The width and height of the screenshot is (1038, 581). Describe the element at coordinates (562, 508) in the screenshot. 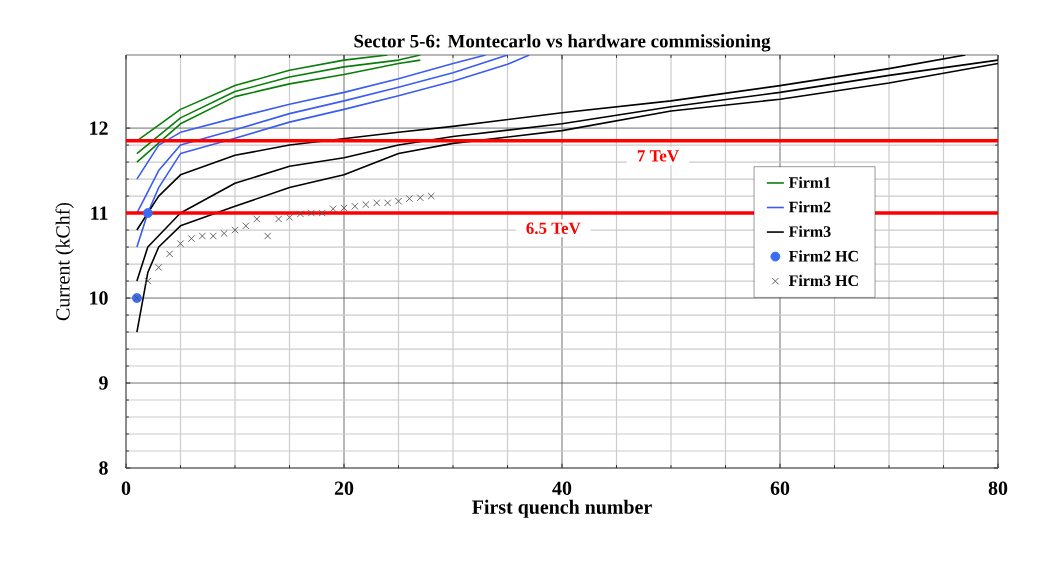

I see `x-axis-title: First quench number` at that location.